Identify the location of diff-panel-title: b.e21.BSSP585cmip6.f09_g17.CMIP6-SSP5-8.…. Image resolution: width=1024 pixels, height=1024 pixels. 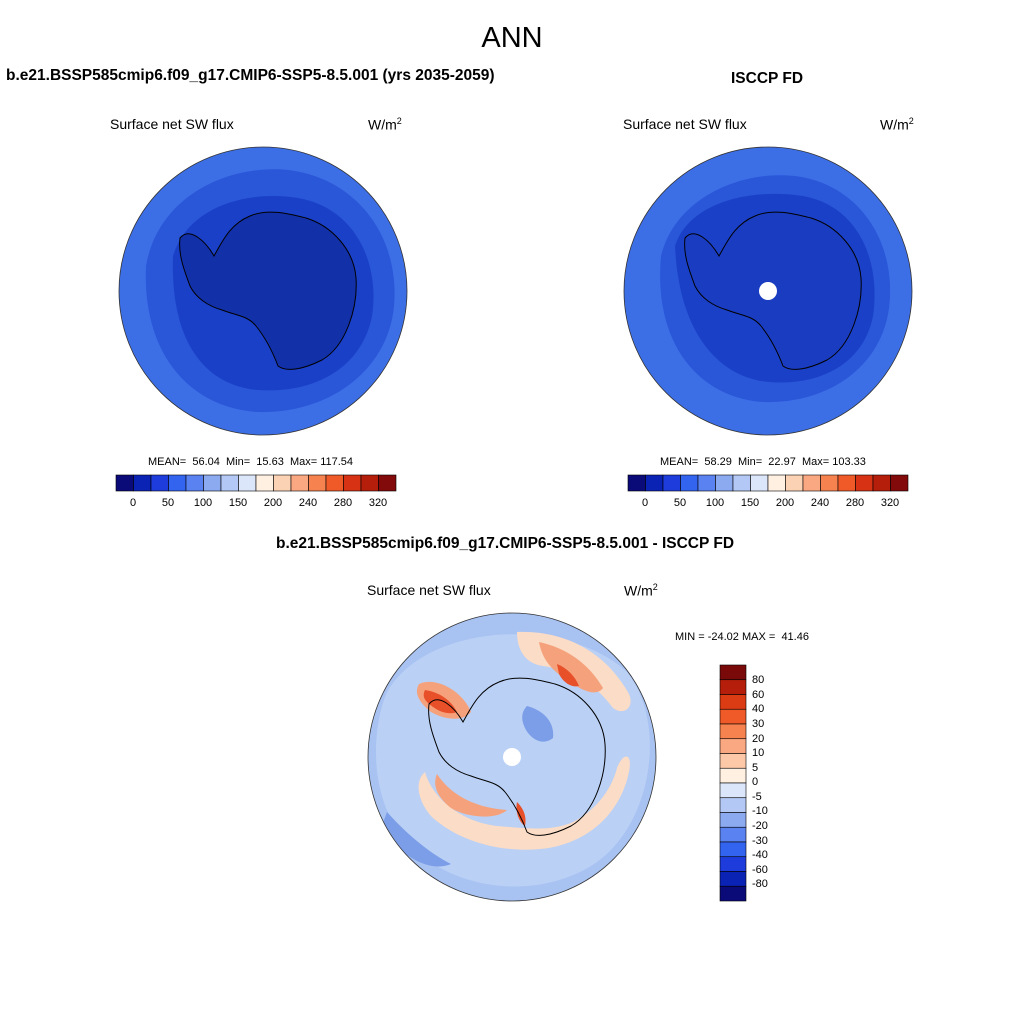
(505, 543).